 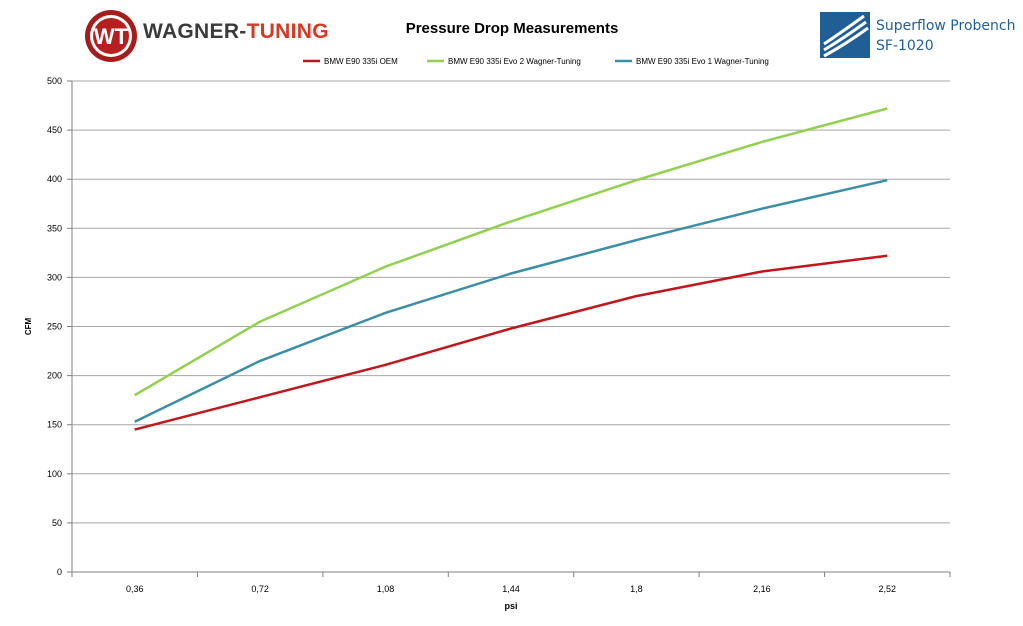 What do you see at coordinates (888, 589) in the screenshot?
I see `x-tick-label: 2,52` at bounding box center [888, 589].